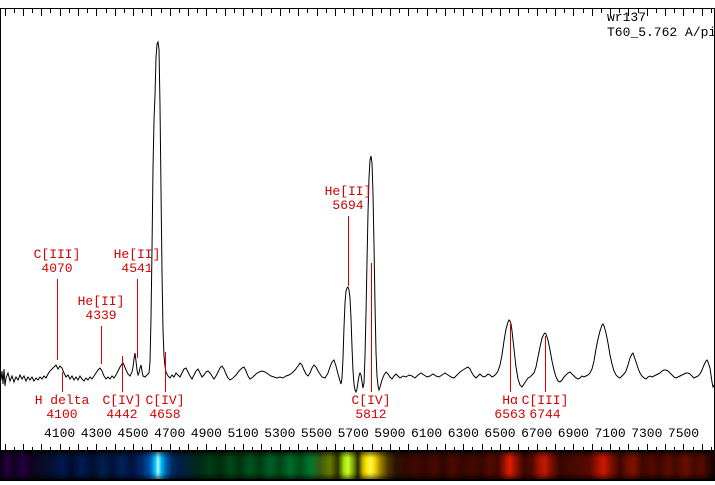  I want to click on x-axis-tick-label: 5900, so click(390, 433).